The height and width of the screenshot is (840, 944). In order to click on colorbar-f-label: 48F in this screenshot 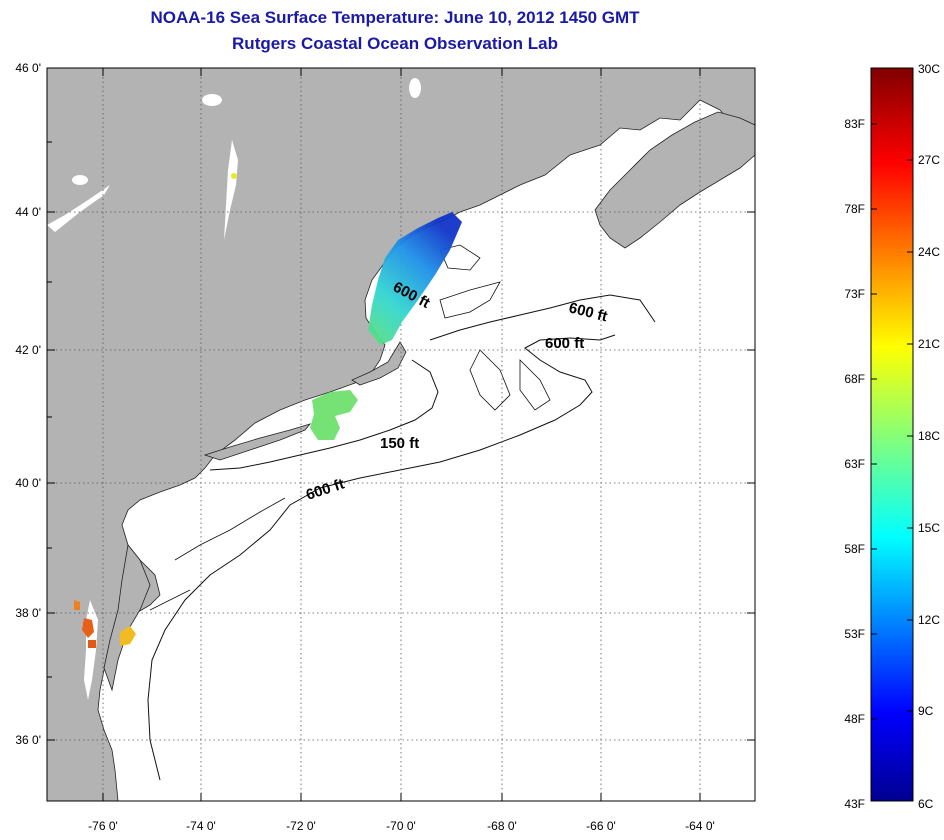, I will do `click(854, 719)`.